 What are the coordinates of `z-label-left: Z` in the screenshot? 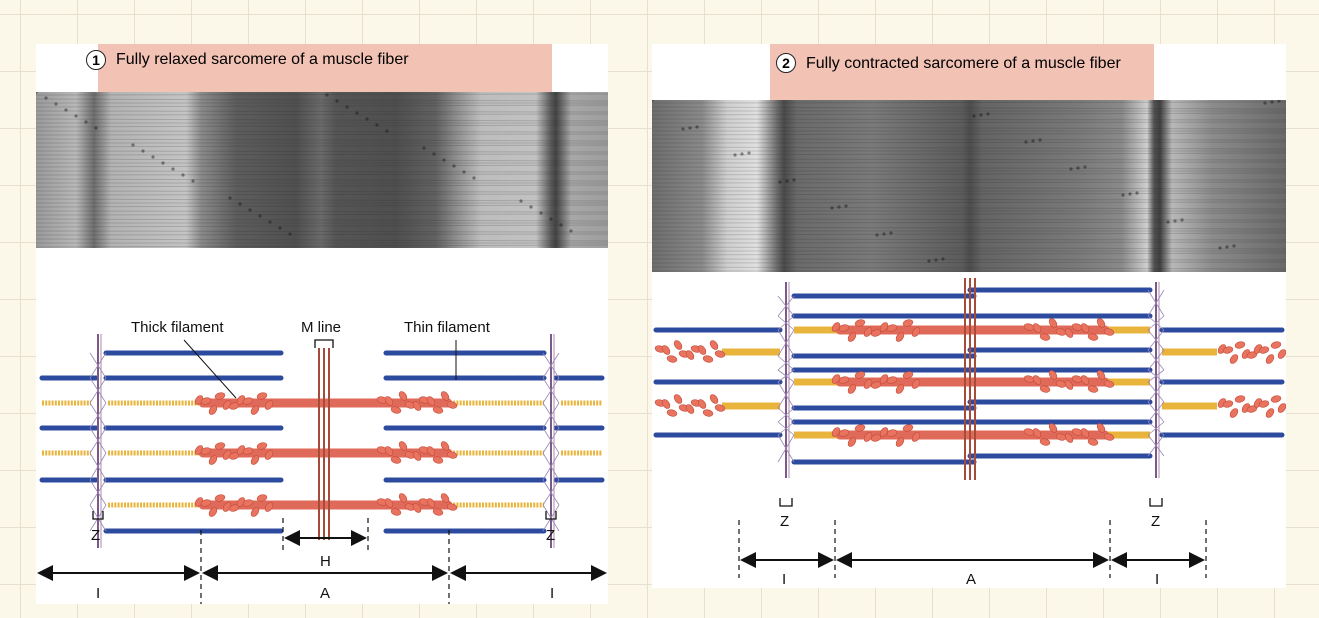 It's located at (95, 535).